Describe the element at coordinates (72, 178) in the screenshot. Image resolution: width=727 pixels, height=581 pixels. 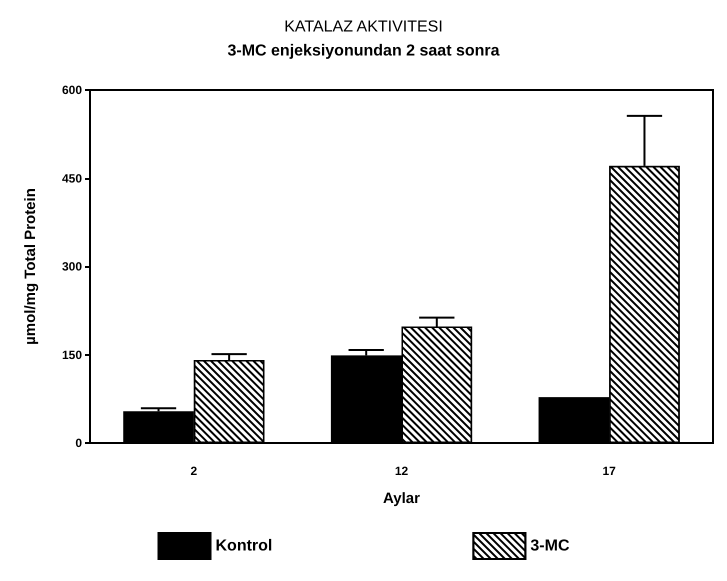
I see `y-tick-label: 450` at that location.